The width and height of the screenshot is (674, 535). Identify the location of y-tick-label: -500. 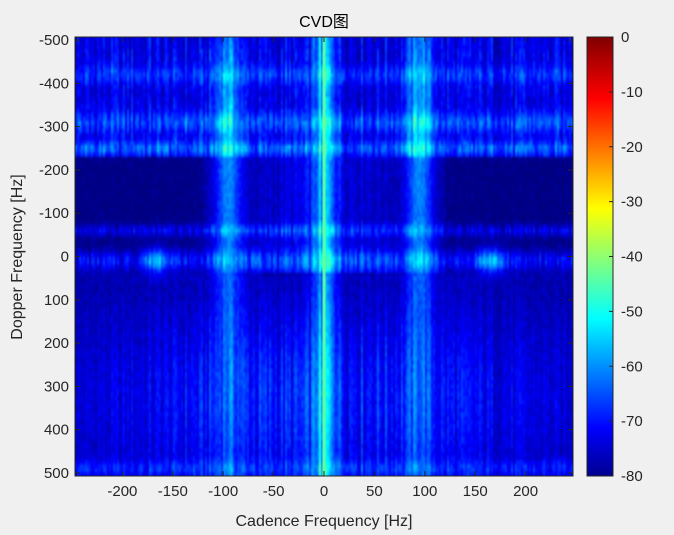
(54, 40).